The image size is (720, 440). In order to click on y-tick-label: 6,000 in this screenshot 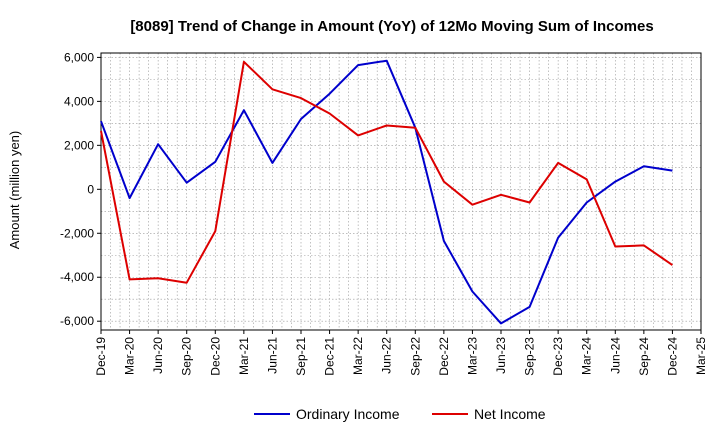, I will do `click(79, 57)`.